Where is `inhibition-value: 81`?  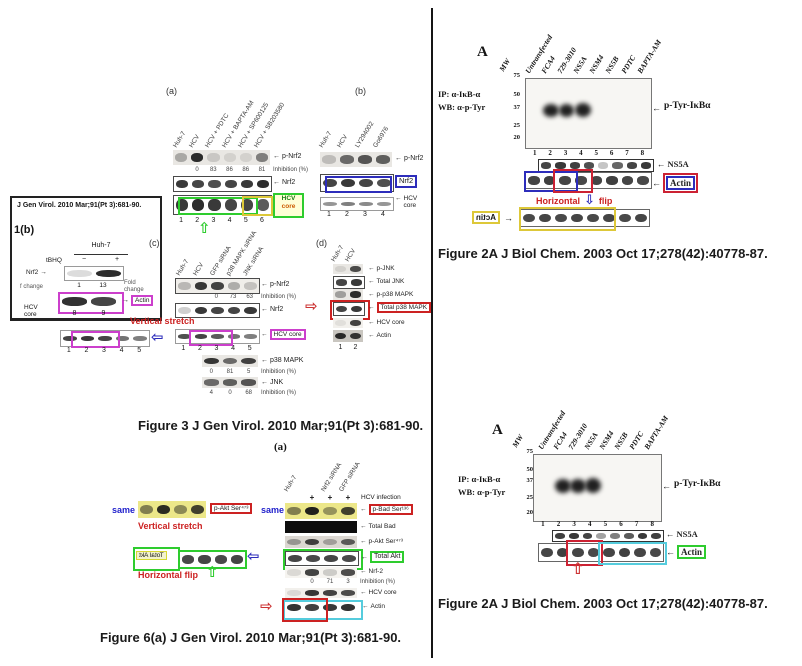
inhibition-value: 81 is located at coordinates (262, 170).